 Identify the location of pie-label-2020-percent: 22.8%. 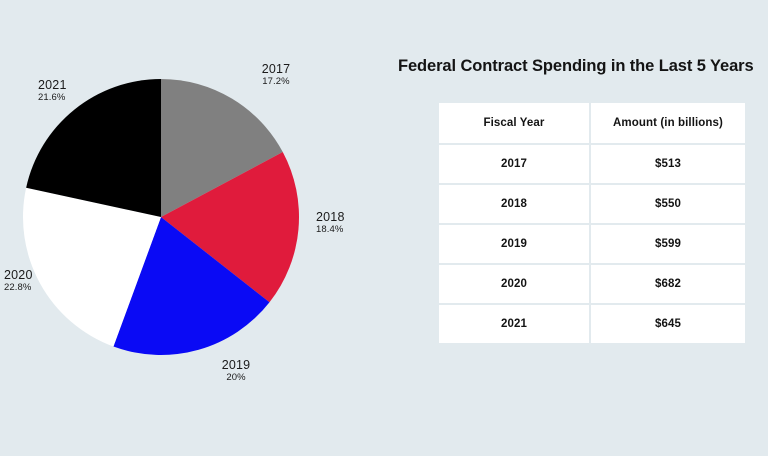
(18, 287).